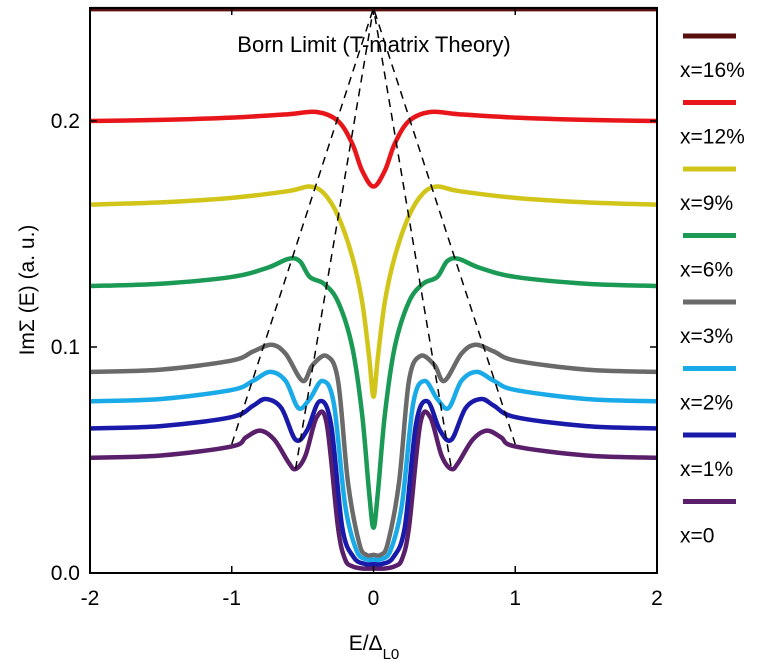 Image resolution: width=769 pixels, height=667 pixels. I want to click on x-axis-title: E/ΔL0, so click(374, 647).